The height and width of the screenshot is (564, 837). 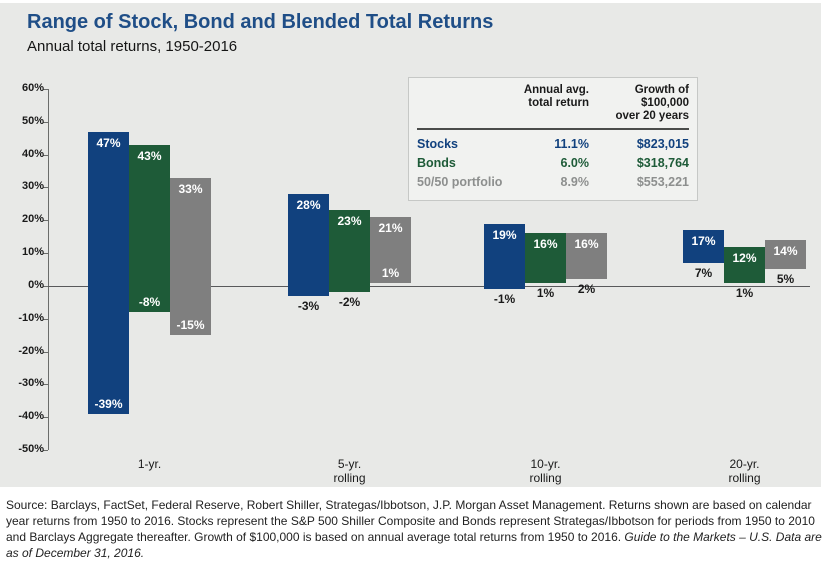 What do you see at coordinates (32, 88) in the screenshot?
I see `y-axis-tick-label: 60%` at bounding box center [32, 88].